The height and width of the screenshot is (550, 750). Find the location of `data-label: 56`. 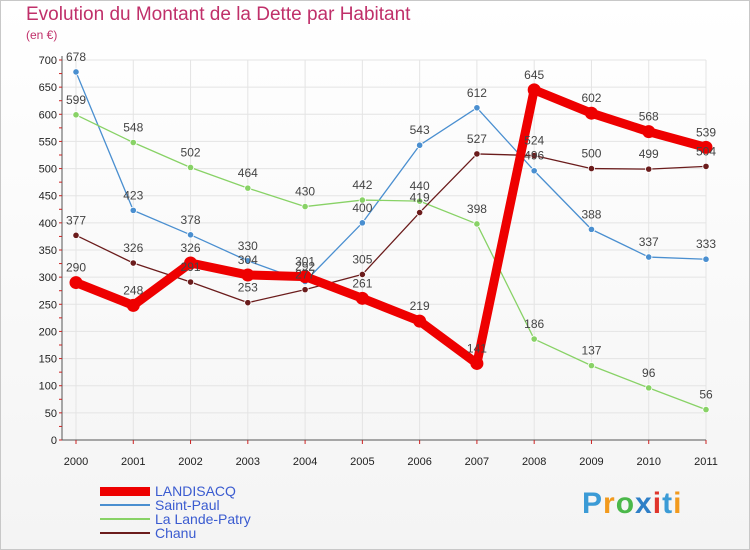

data-label: 56 is located at coordinates (706, 395).